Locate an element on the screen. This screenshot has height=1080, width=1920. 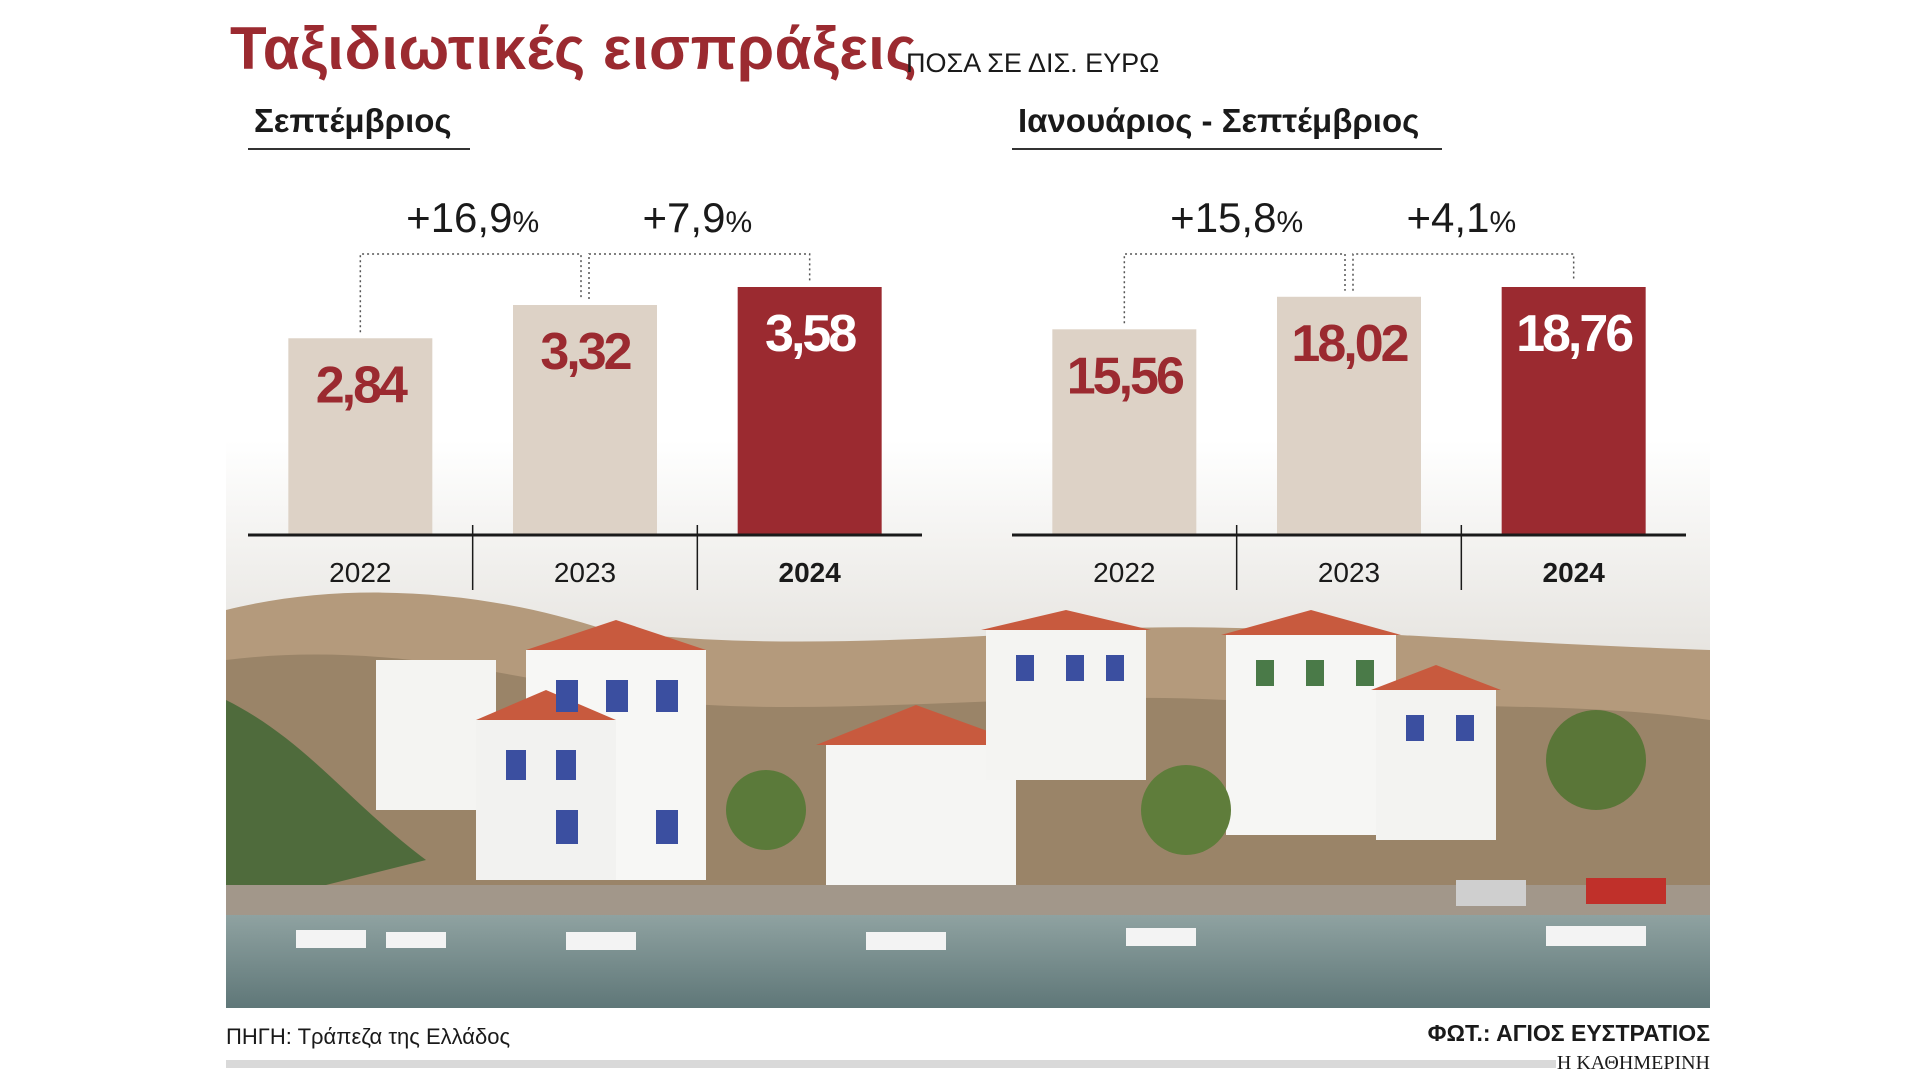
source-note: ΠΗΓΗ: Τράπεζα της Ελλάδος is located at coordinates (368, 1036).